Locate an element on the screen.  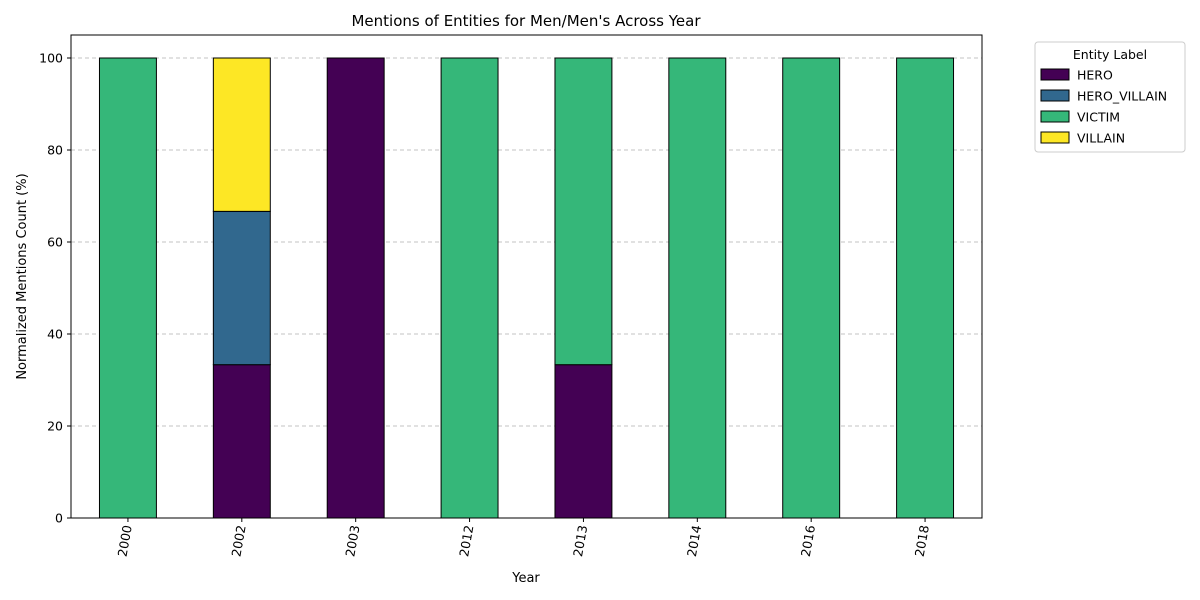
y-tick-label: 40 is located at coordinates (55, 334).